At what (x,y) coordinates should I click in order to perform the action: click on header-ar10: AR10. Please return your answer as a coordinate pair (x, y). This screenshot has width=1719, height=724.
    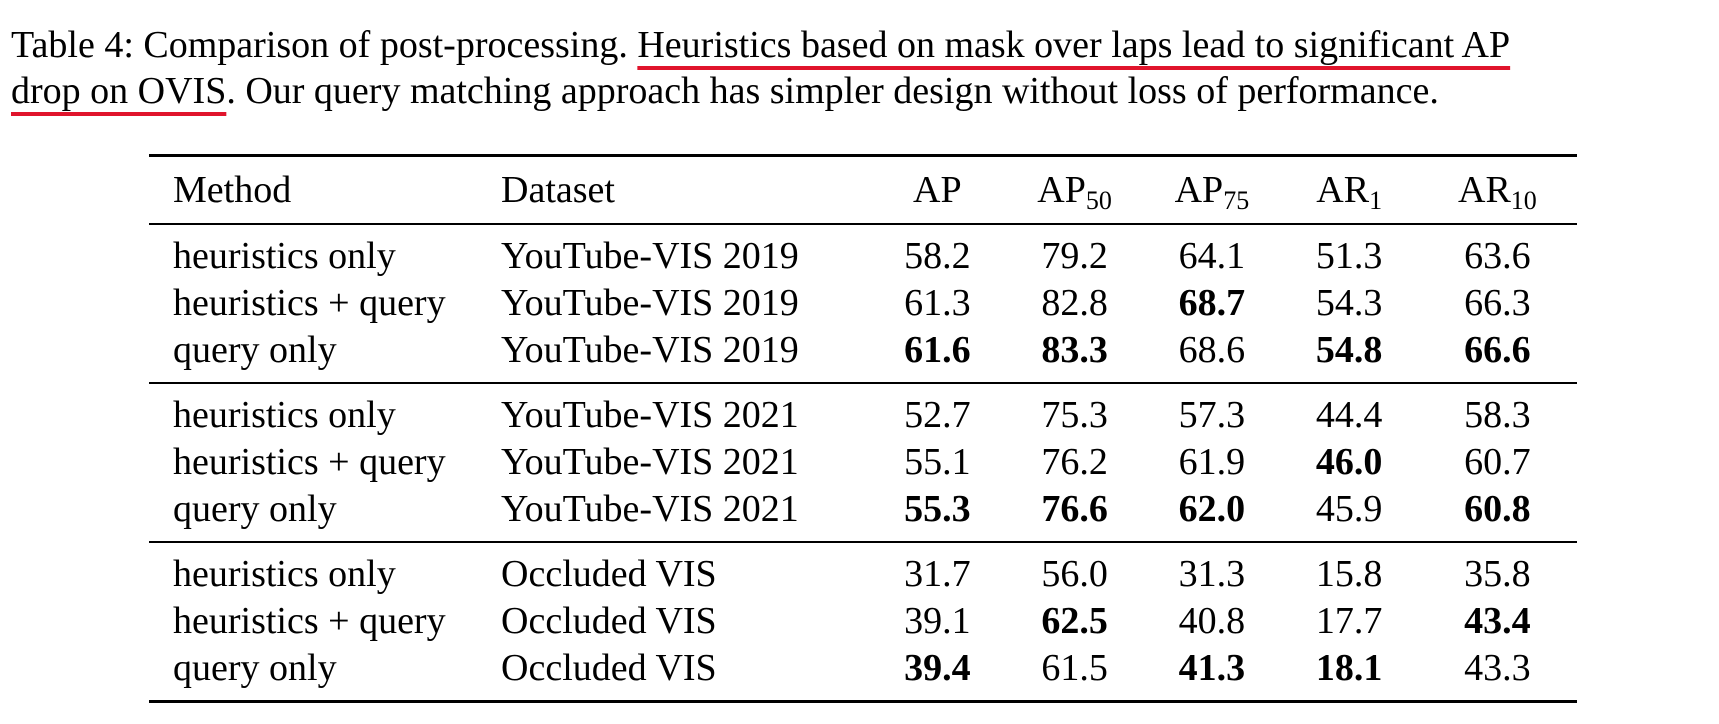
    Looking at the image, I should click on (1497, 190).